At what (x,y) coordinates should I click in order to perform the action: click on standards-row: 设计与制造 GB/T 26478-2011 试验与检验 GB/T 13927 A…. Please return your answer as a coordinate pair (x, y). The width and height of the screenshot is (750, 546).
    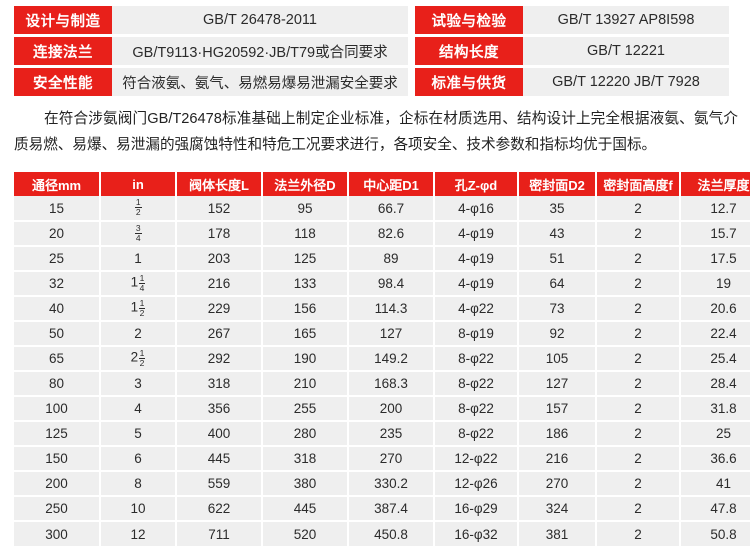
    Looking at the image, I should click on (375, 20).